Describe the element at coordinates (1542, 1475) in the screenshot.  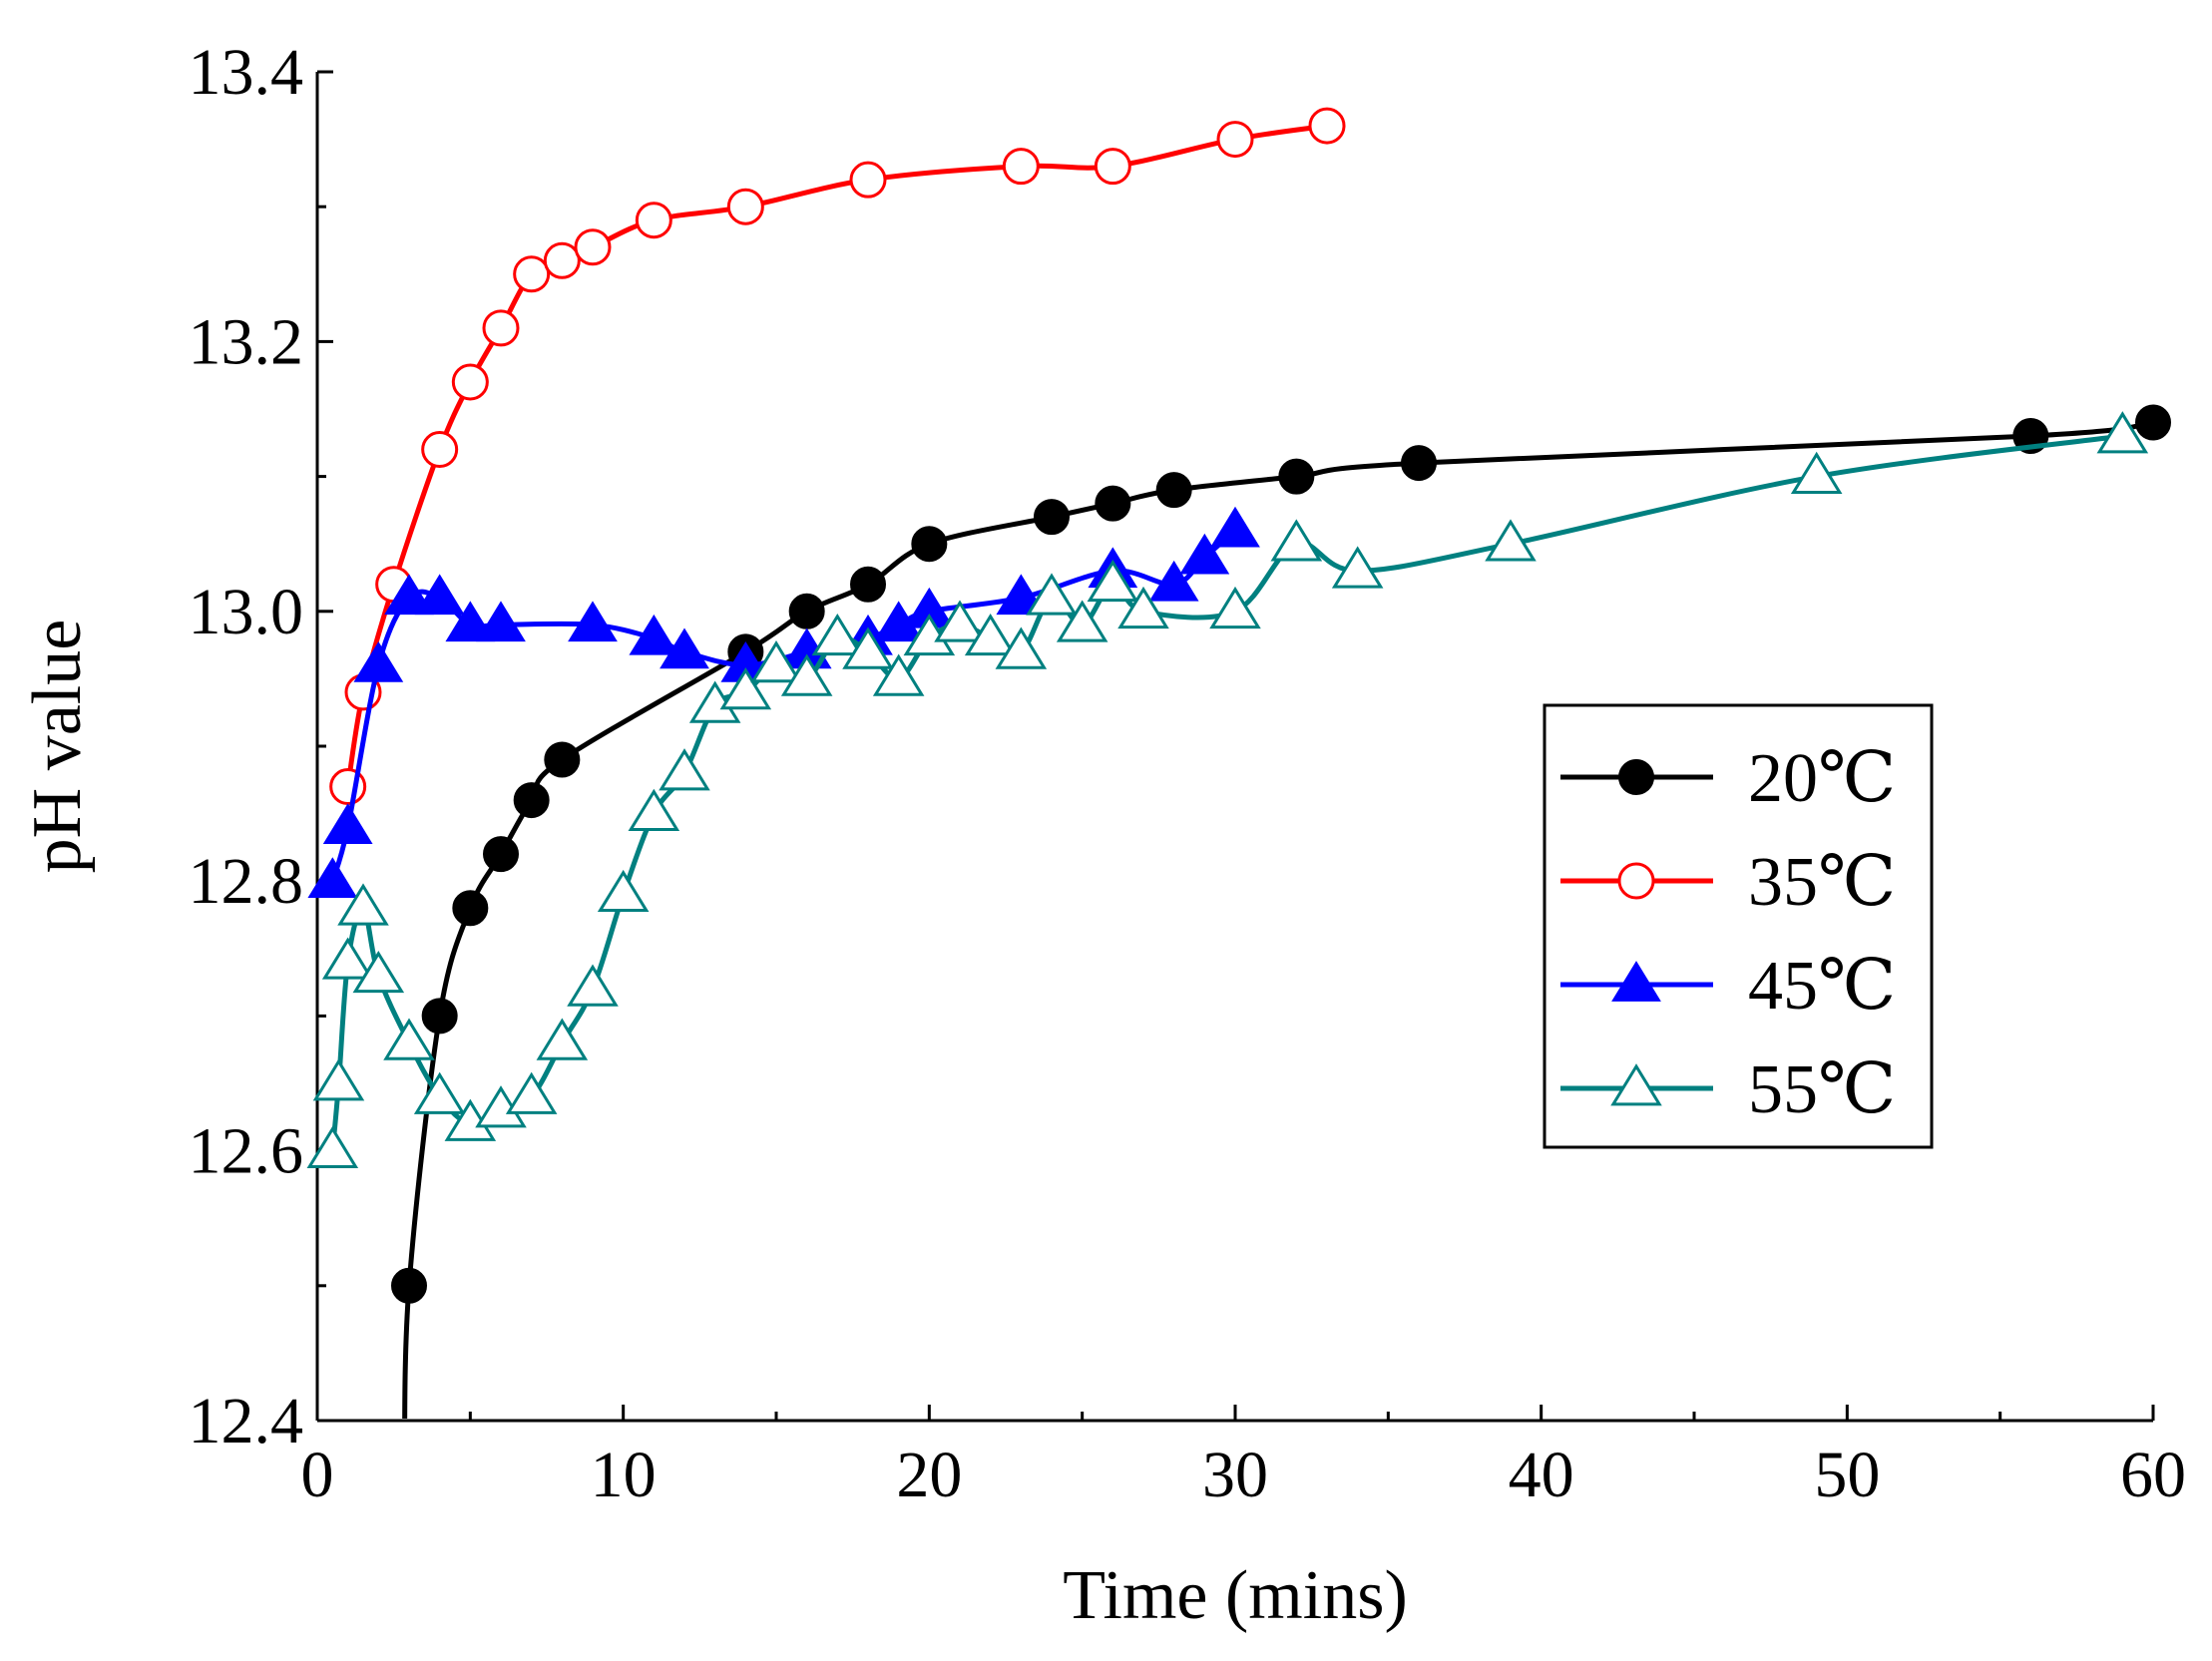
I see `x-tick-label: 40` at that location.